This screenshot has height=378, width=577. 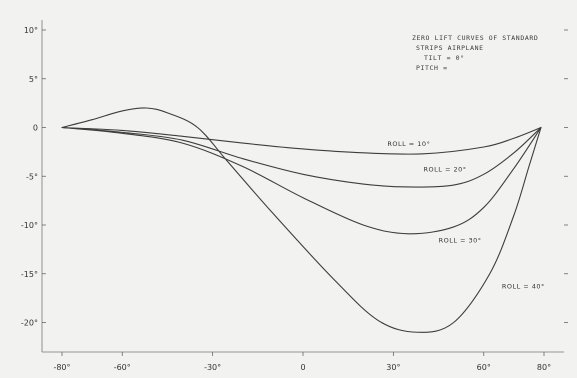 What do you see at coordinates (61, 367) in the screenshot?
I see `x-tick-label: -80°` at bounding box center [61, 367].